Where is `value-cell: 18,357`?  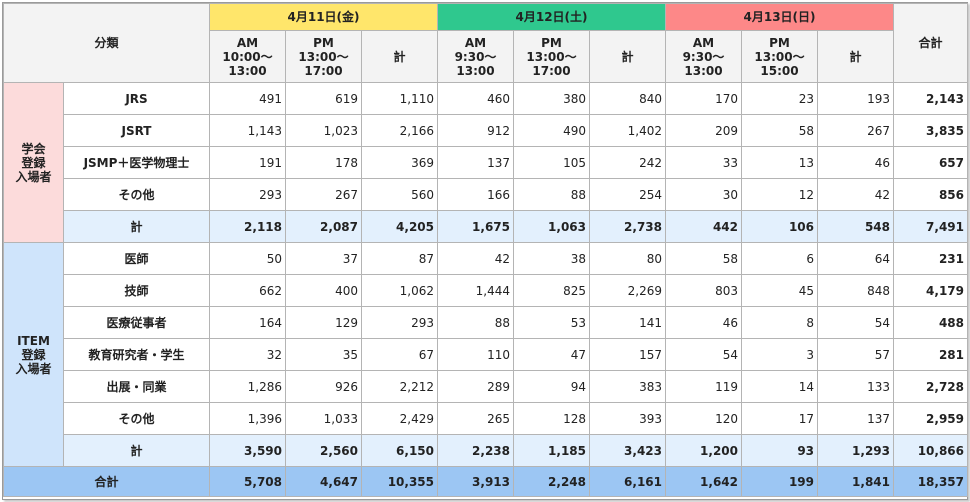
value-cell: 18,357 is located at coordinates (931, 481).